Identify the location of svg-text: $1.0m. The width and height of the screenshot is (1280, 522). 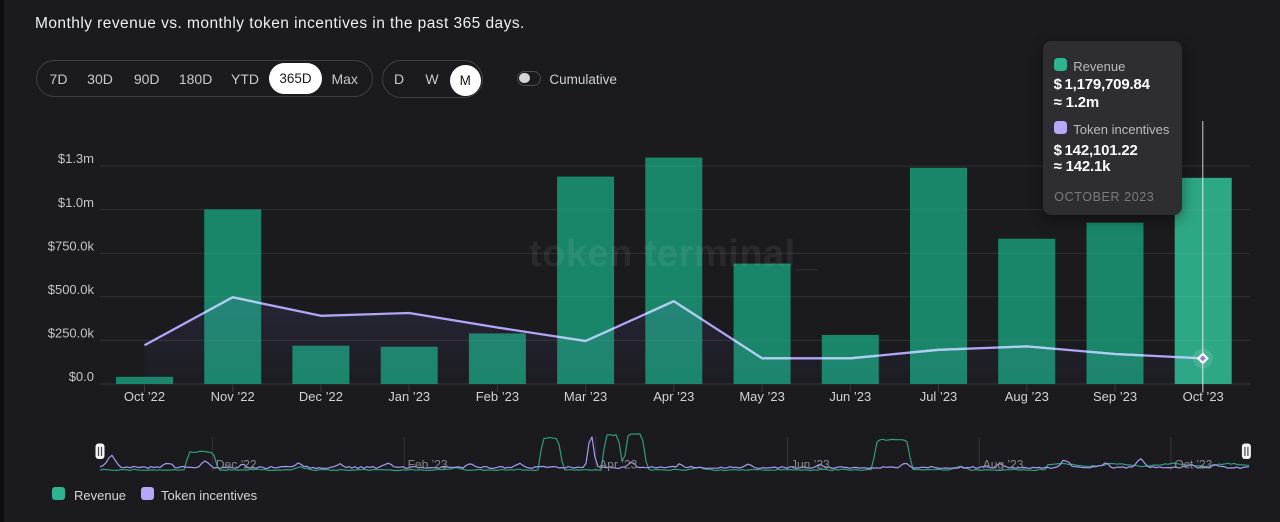
(76, 202).